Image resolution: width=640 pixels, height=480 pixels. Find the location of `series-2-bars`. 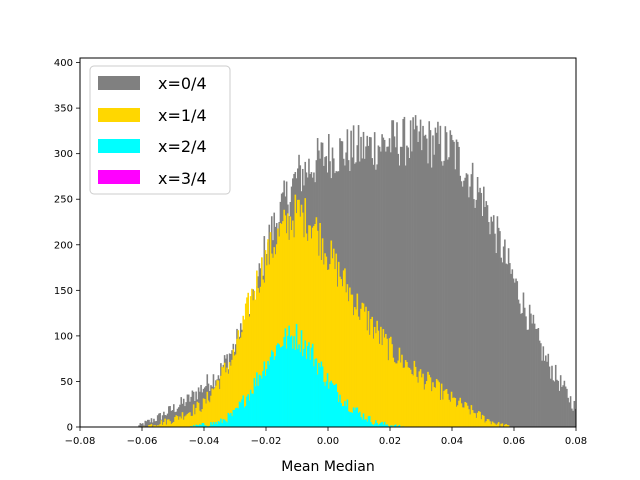

series-2-bars is located at coordinates (296, 375).